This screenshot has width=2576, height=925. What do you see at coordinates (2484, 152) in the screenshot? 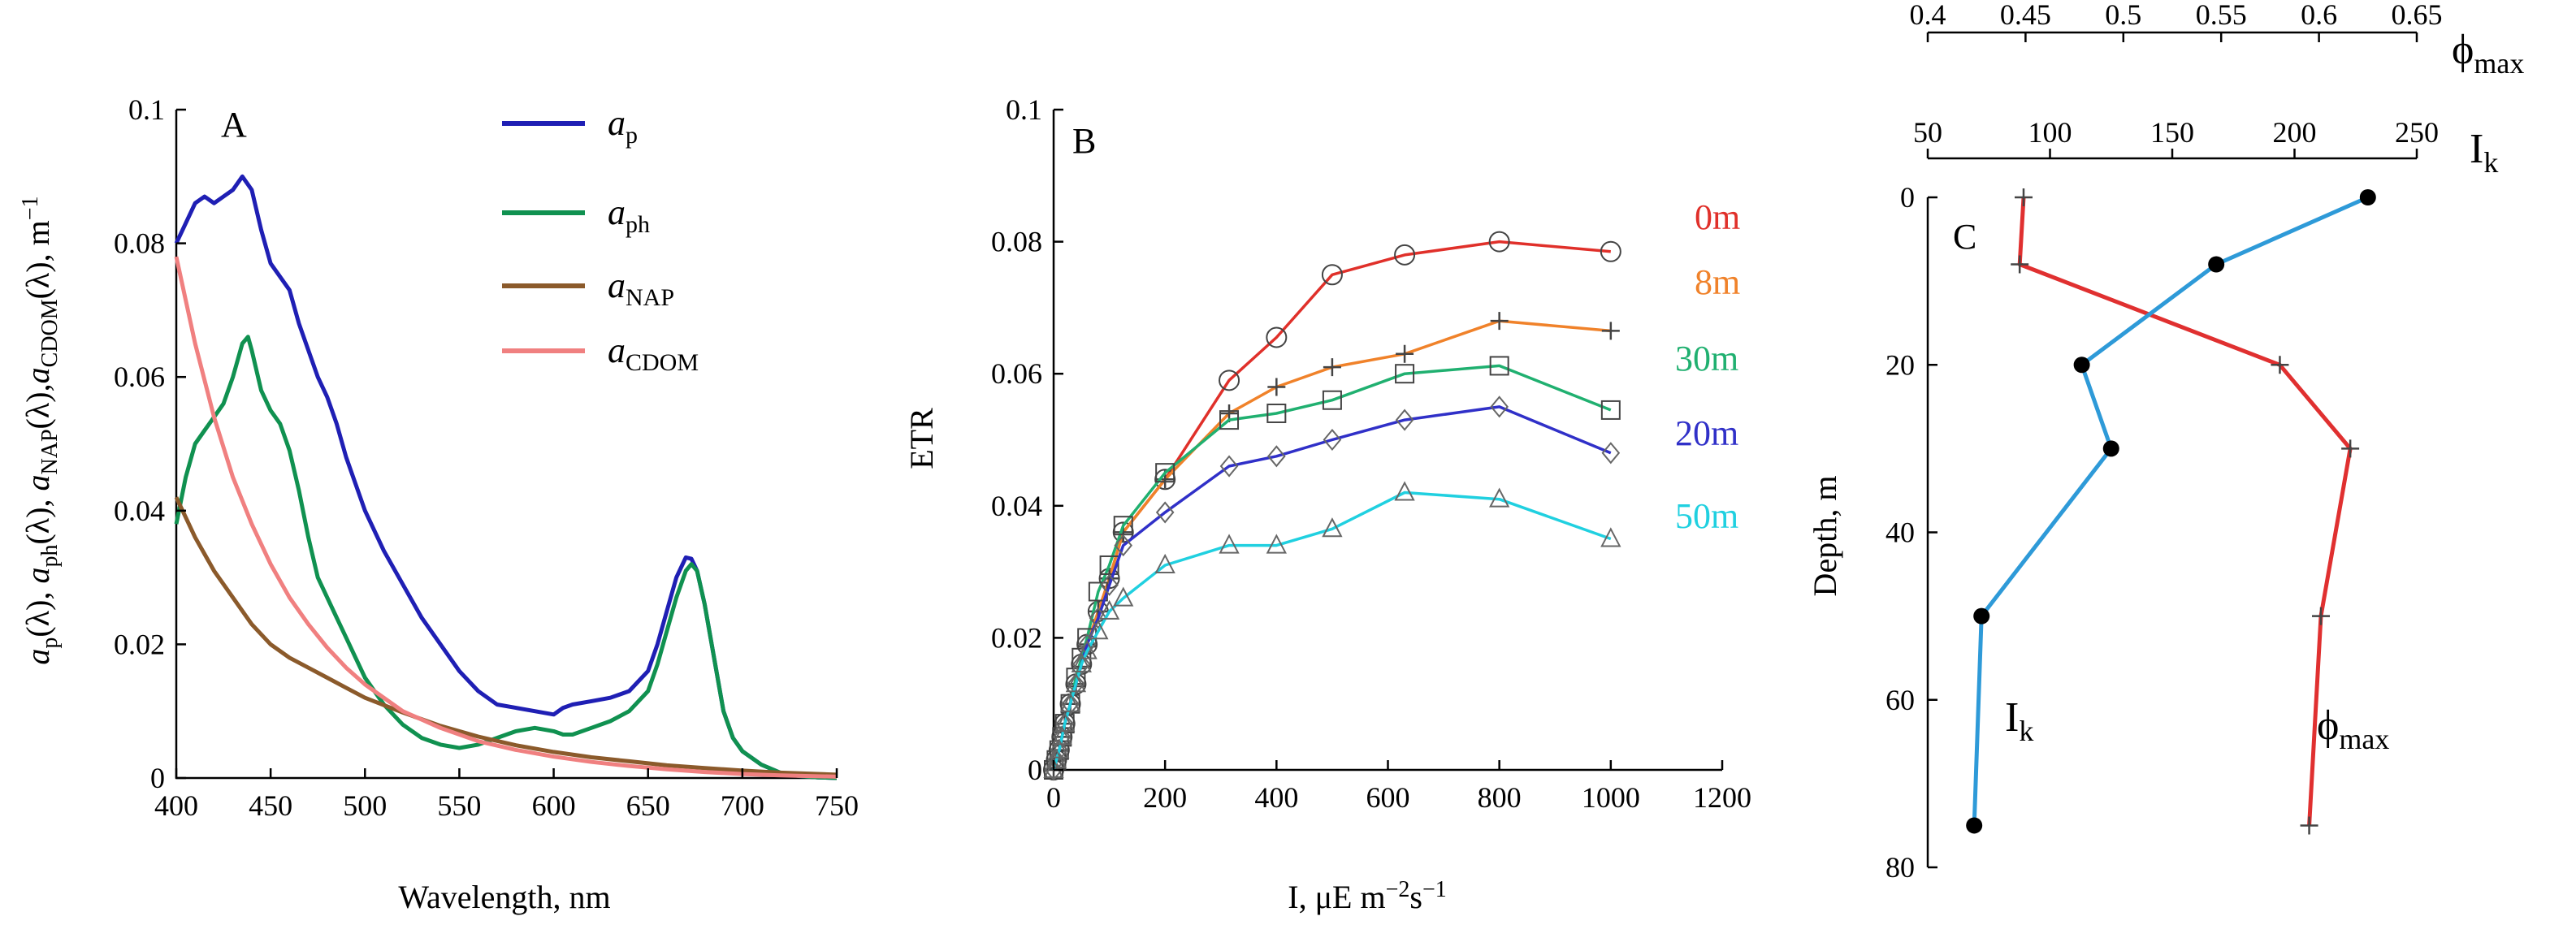
I see `ik-axis-title: Ik` at bounding box center [2484, 152].